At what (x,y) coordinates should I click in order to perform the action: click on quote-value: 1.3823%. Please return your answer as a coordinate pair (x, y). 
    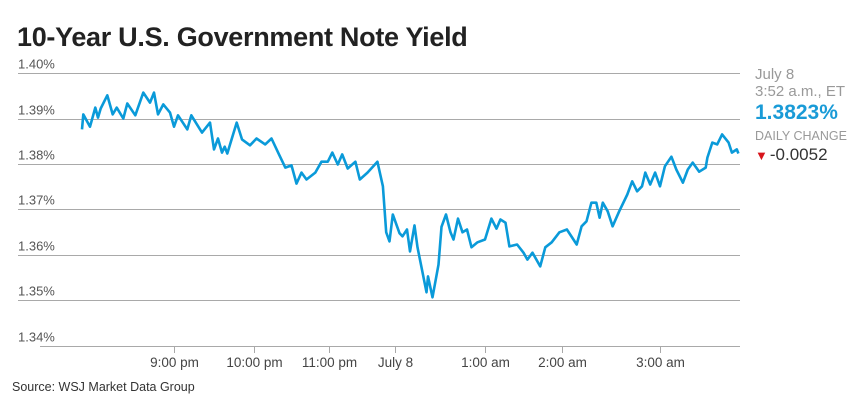
    Looking at the image, I should click on (796, 112).